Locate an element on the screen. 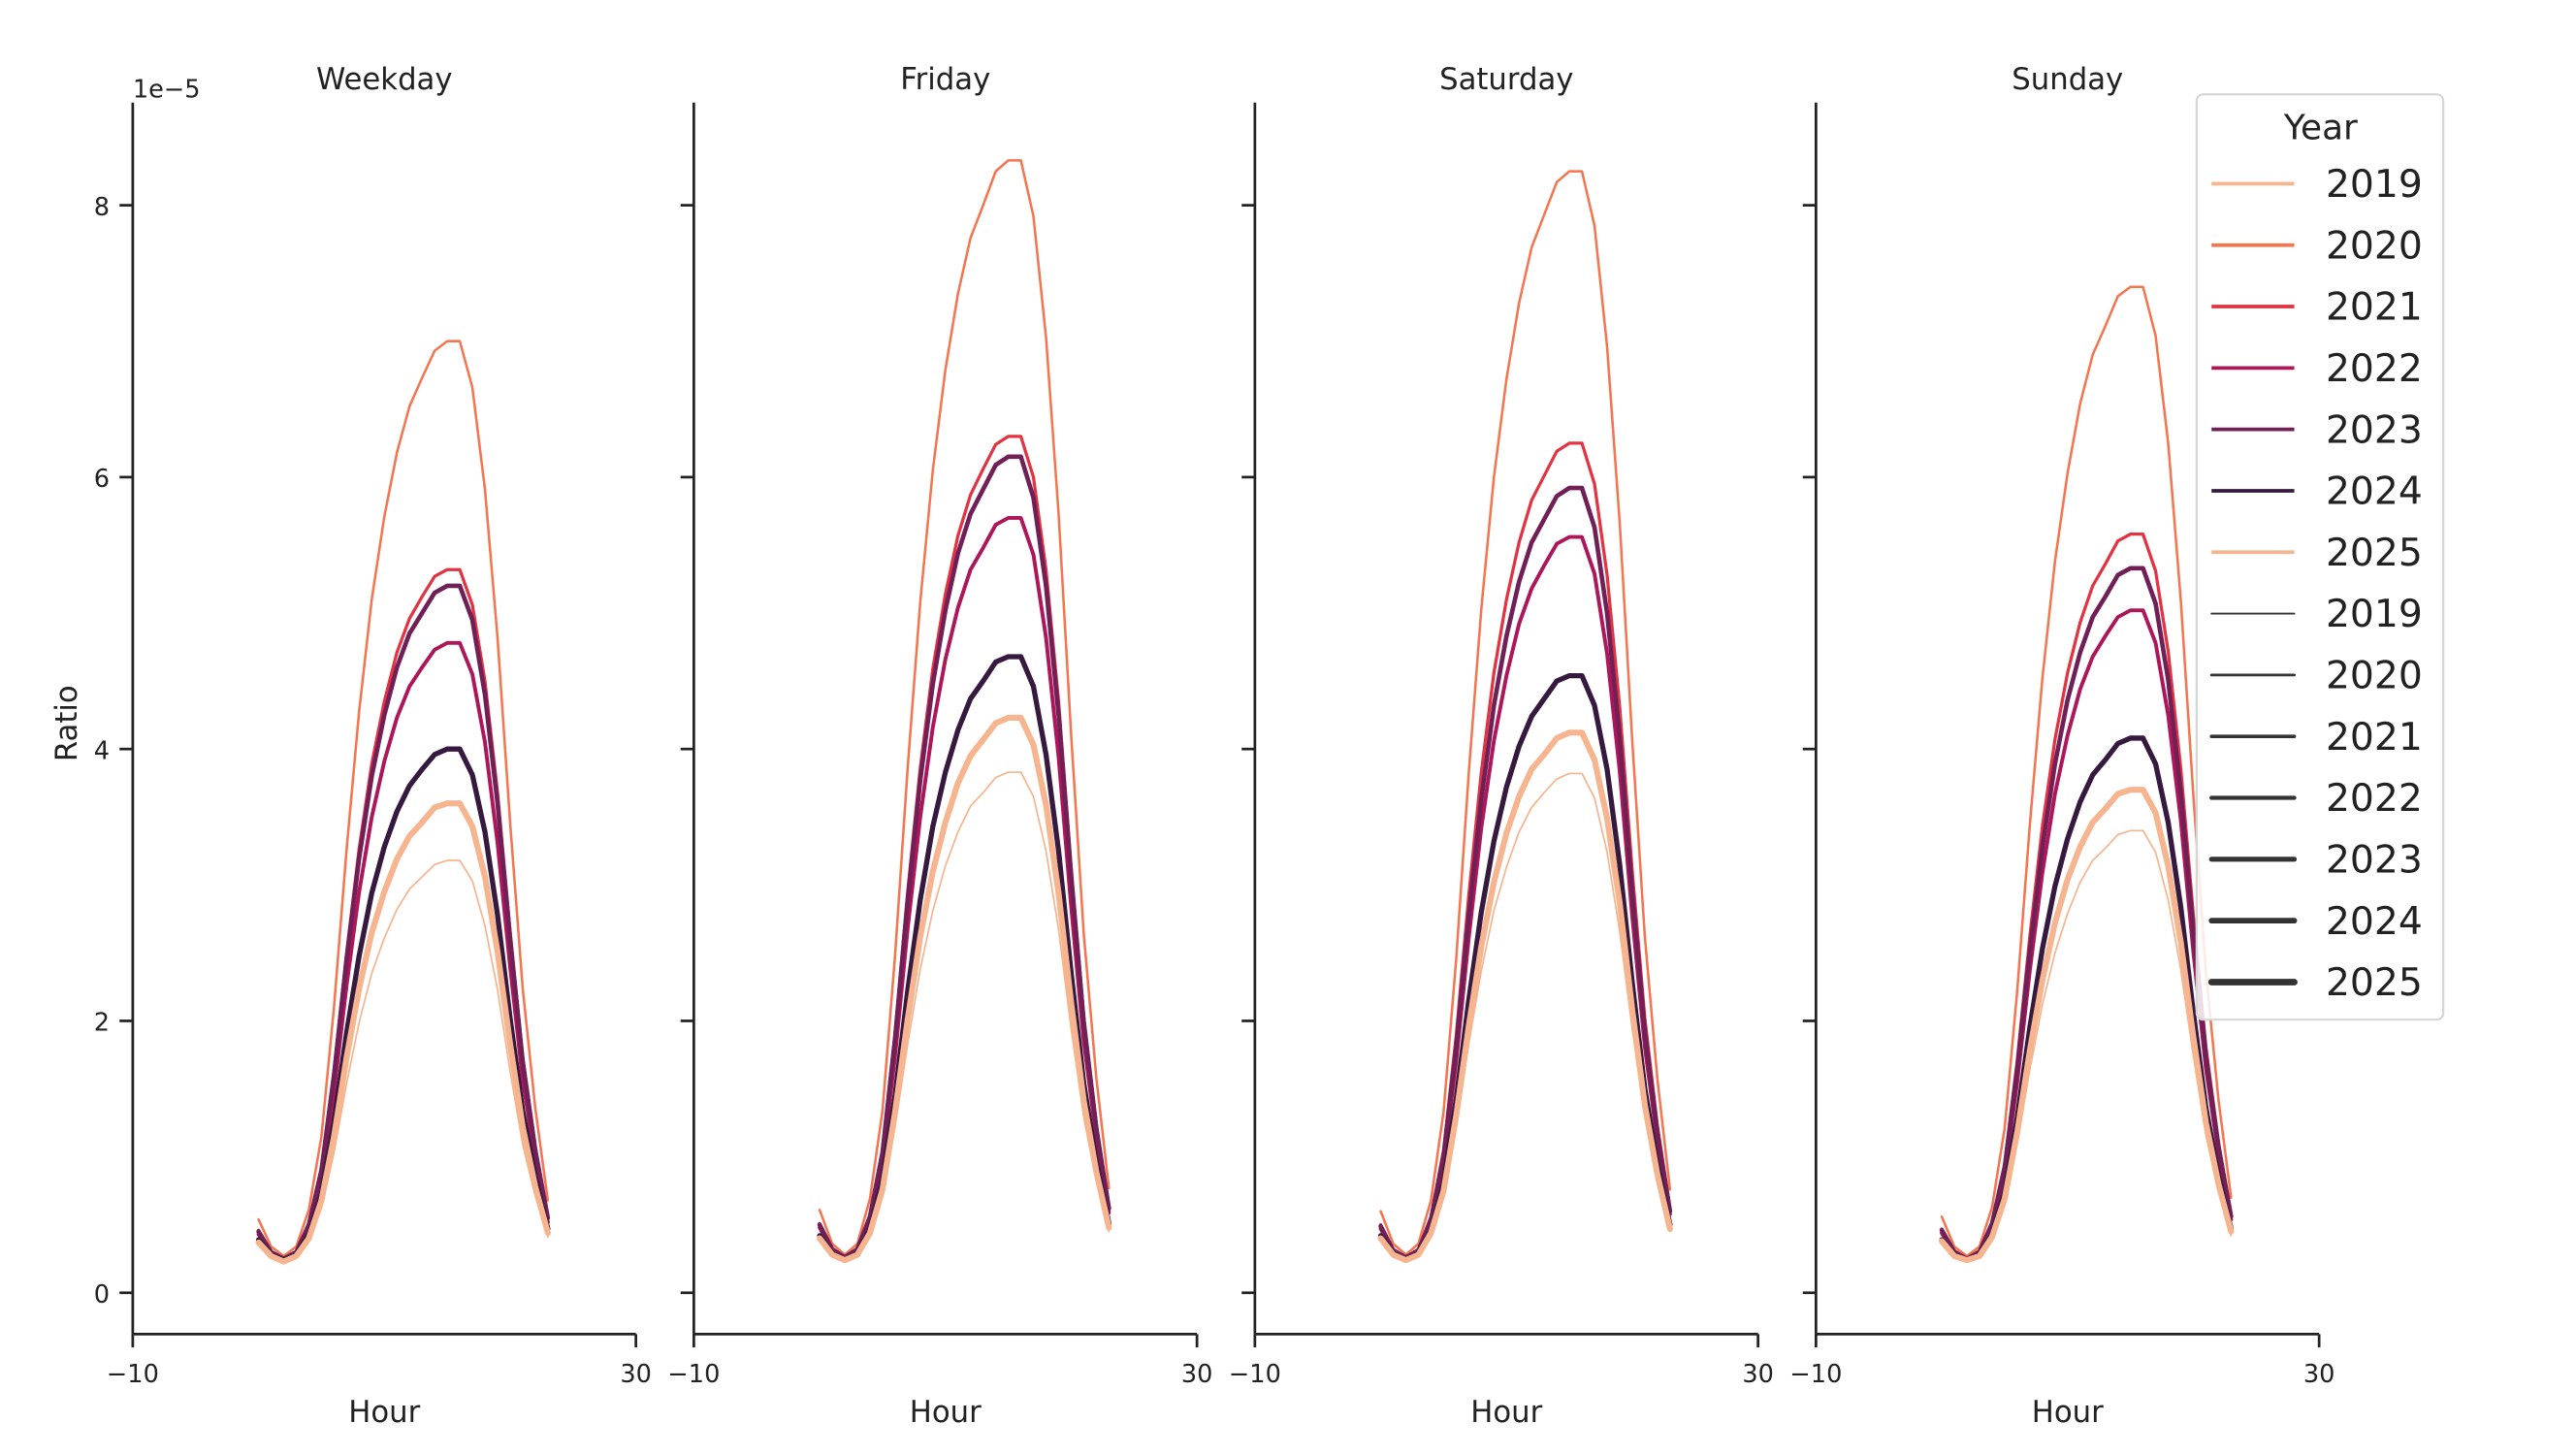  legend-item-hue-2025: 2025 is located at coordinates (2317, 553).